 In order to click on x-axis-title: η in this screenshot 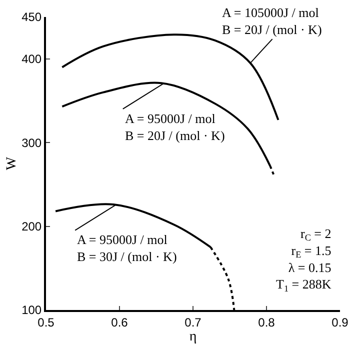, I will do `click(193, 336)`.